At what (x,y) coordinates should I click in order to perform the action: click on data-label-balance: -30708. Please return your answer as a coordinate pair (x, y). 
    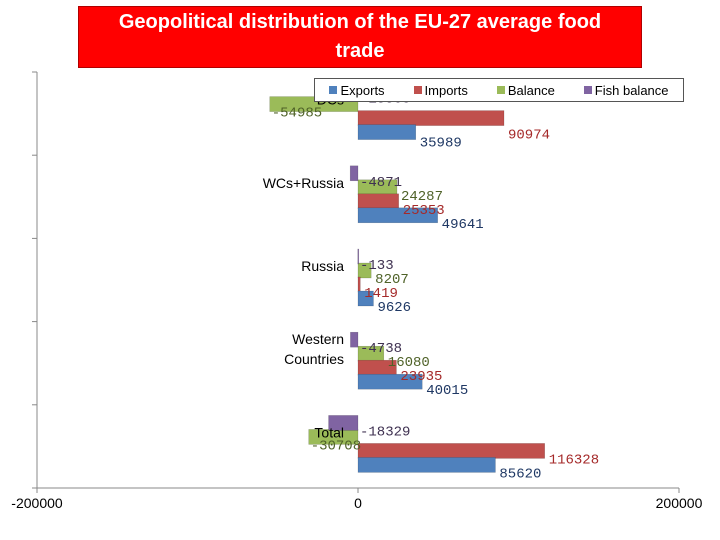
    Looking at the image, I should click on (336, 446).